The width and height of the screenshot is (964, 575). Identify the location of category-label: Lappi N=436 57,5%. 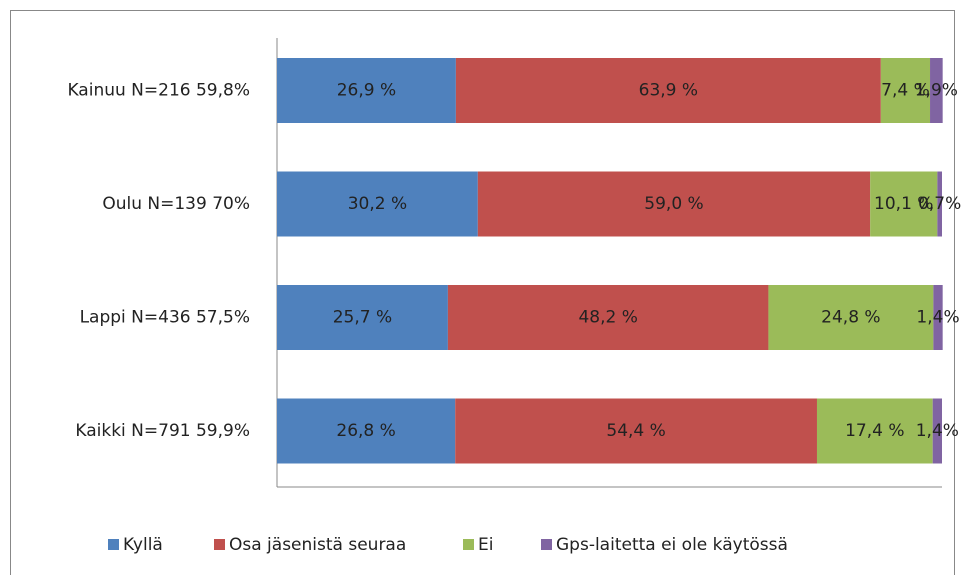
(165, 318).